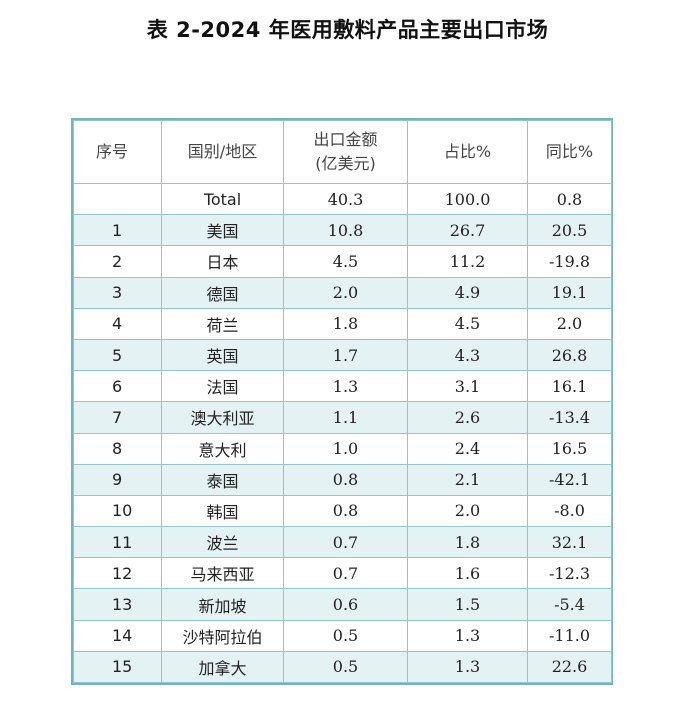 The image size is (695, 712). What do you see at coordinates (569, 292) in the screenshot?
I see `cell-yoy: 19.1` at bounding box center [569, 292].